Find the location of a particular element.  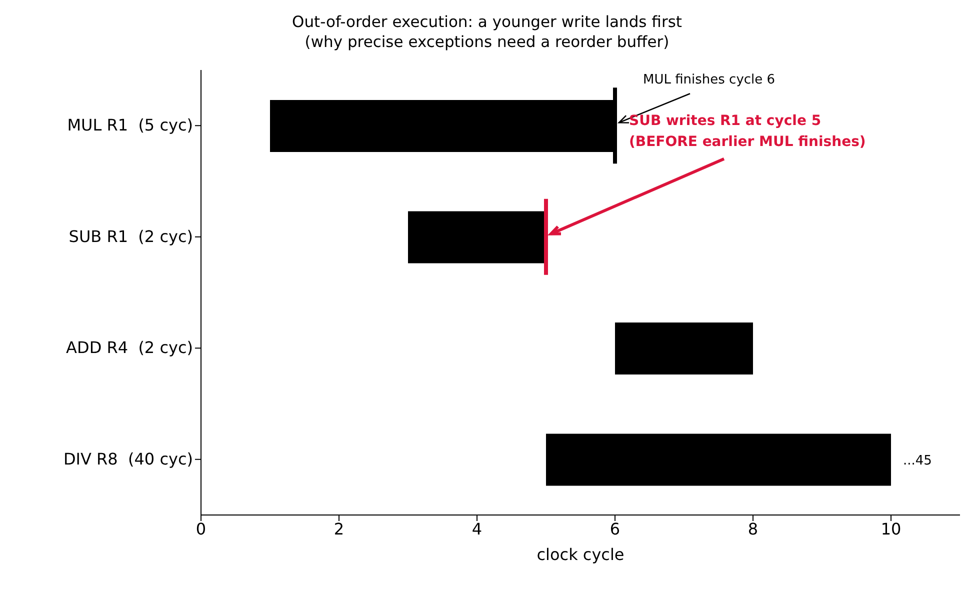

x-tick-label: 10 is located at coordinates (891, 528).